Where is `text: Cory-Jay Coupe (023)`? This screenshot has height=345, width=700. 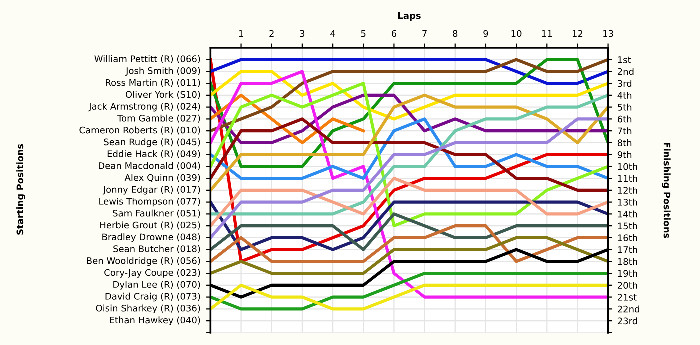
text: Cory-Jay Coupe (023) is located at coordinates (152, 273).